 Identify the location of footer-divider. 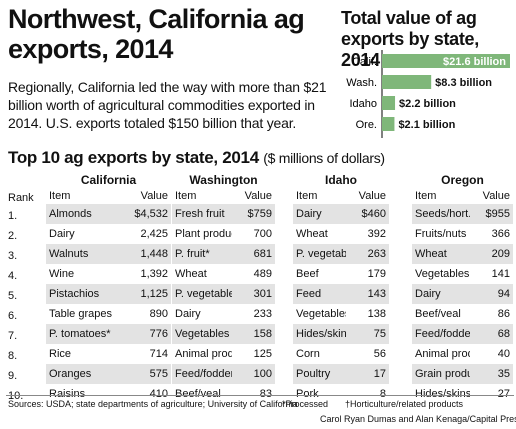
(260, 395).